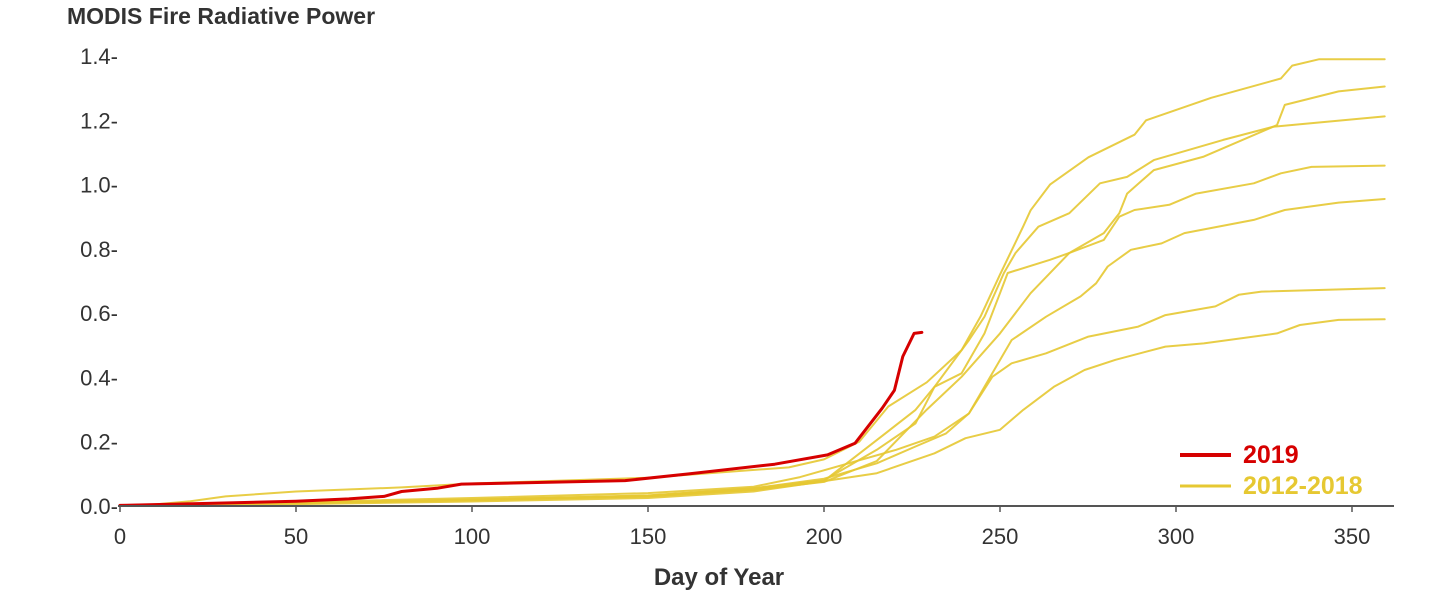 The image size is (1440, 600). Describe the element at coordinates (824, 536) in the screenshot. I see `x-tick-label: 200` at that location.